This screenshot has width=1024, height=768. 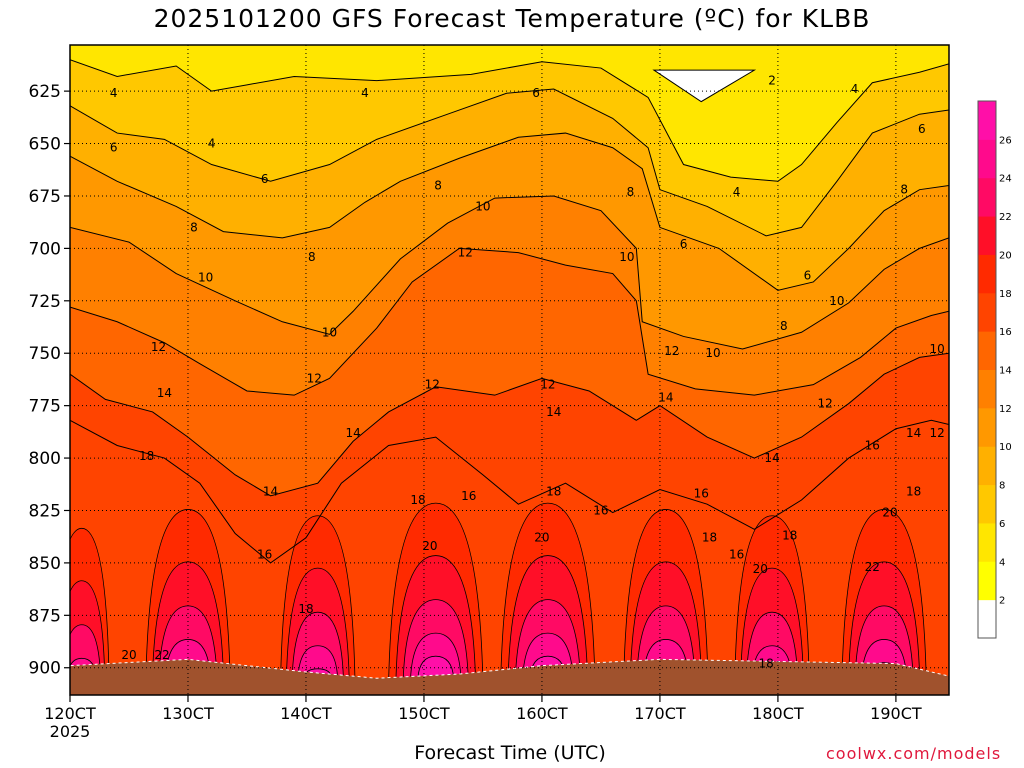 I want to click on y-tick-label: 650, so click(x=45, y=145).